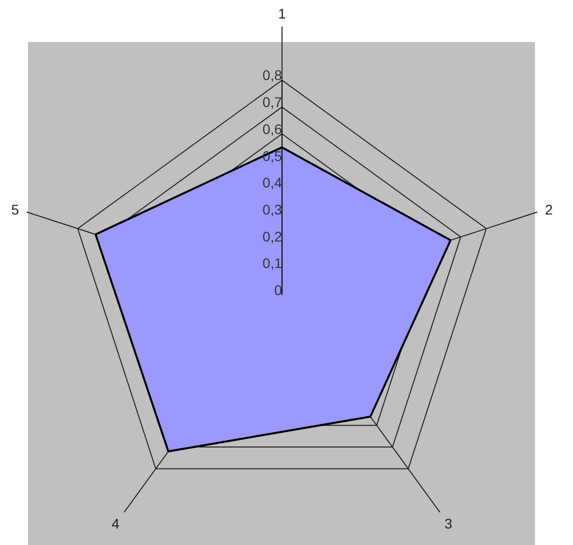 Image resolution: width=573 pixels, height=545 pixels. What do you see at coordinates (272, 102) in the screenshot?
I see `y-tick-label: 0,7` at bounding box center [272, 102].